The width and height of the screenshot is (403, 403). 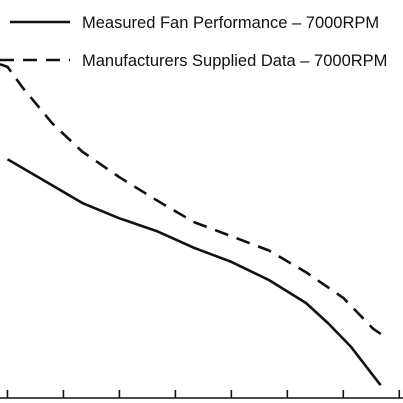 I want to click on legend-label-measured: Measured Fan Performance – 7000RPM, so click(x=230, y=23).